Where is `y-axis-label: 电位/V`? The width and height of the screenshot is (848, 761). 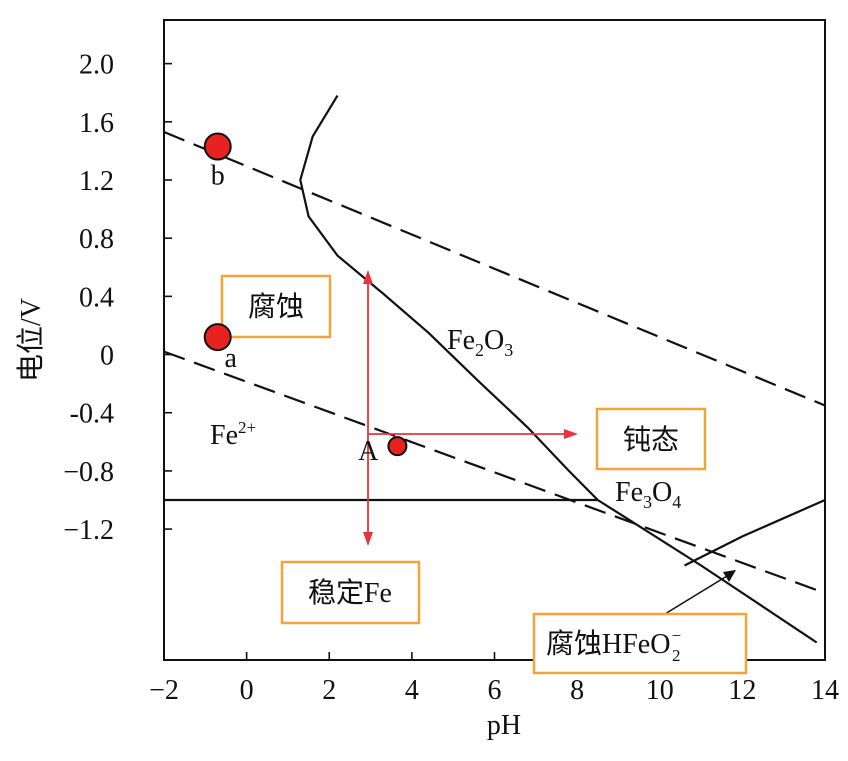
y-axis-label: 电位/V is located at coordinates (31, 340).